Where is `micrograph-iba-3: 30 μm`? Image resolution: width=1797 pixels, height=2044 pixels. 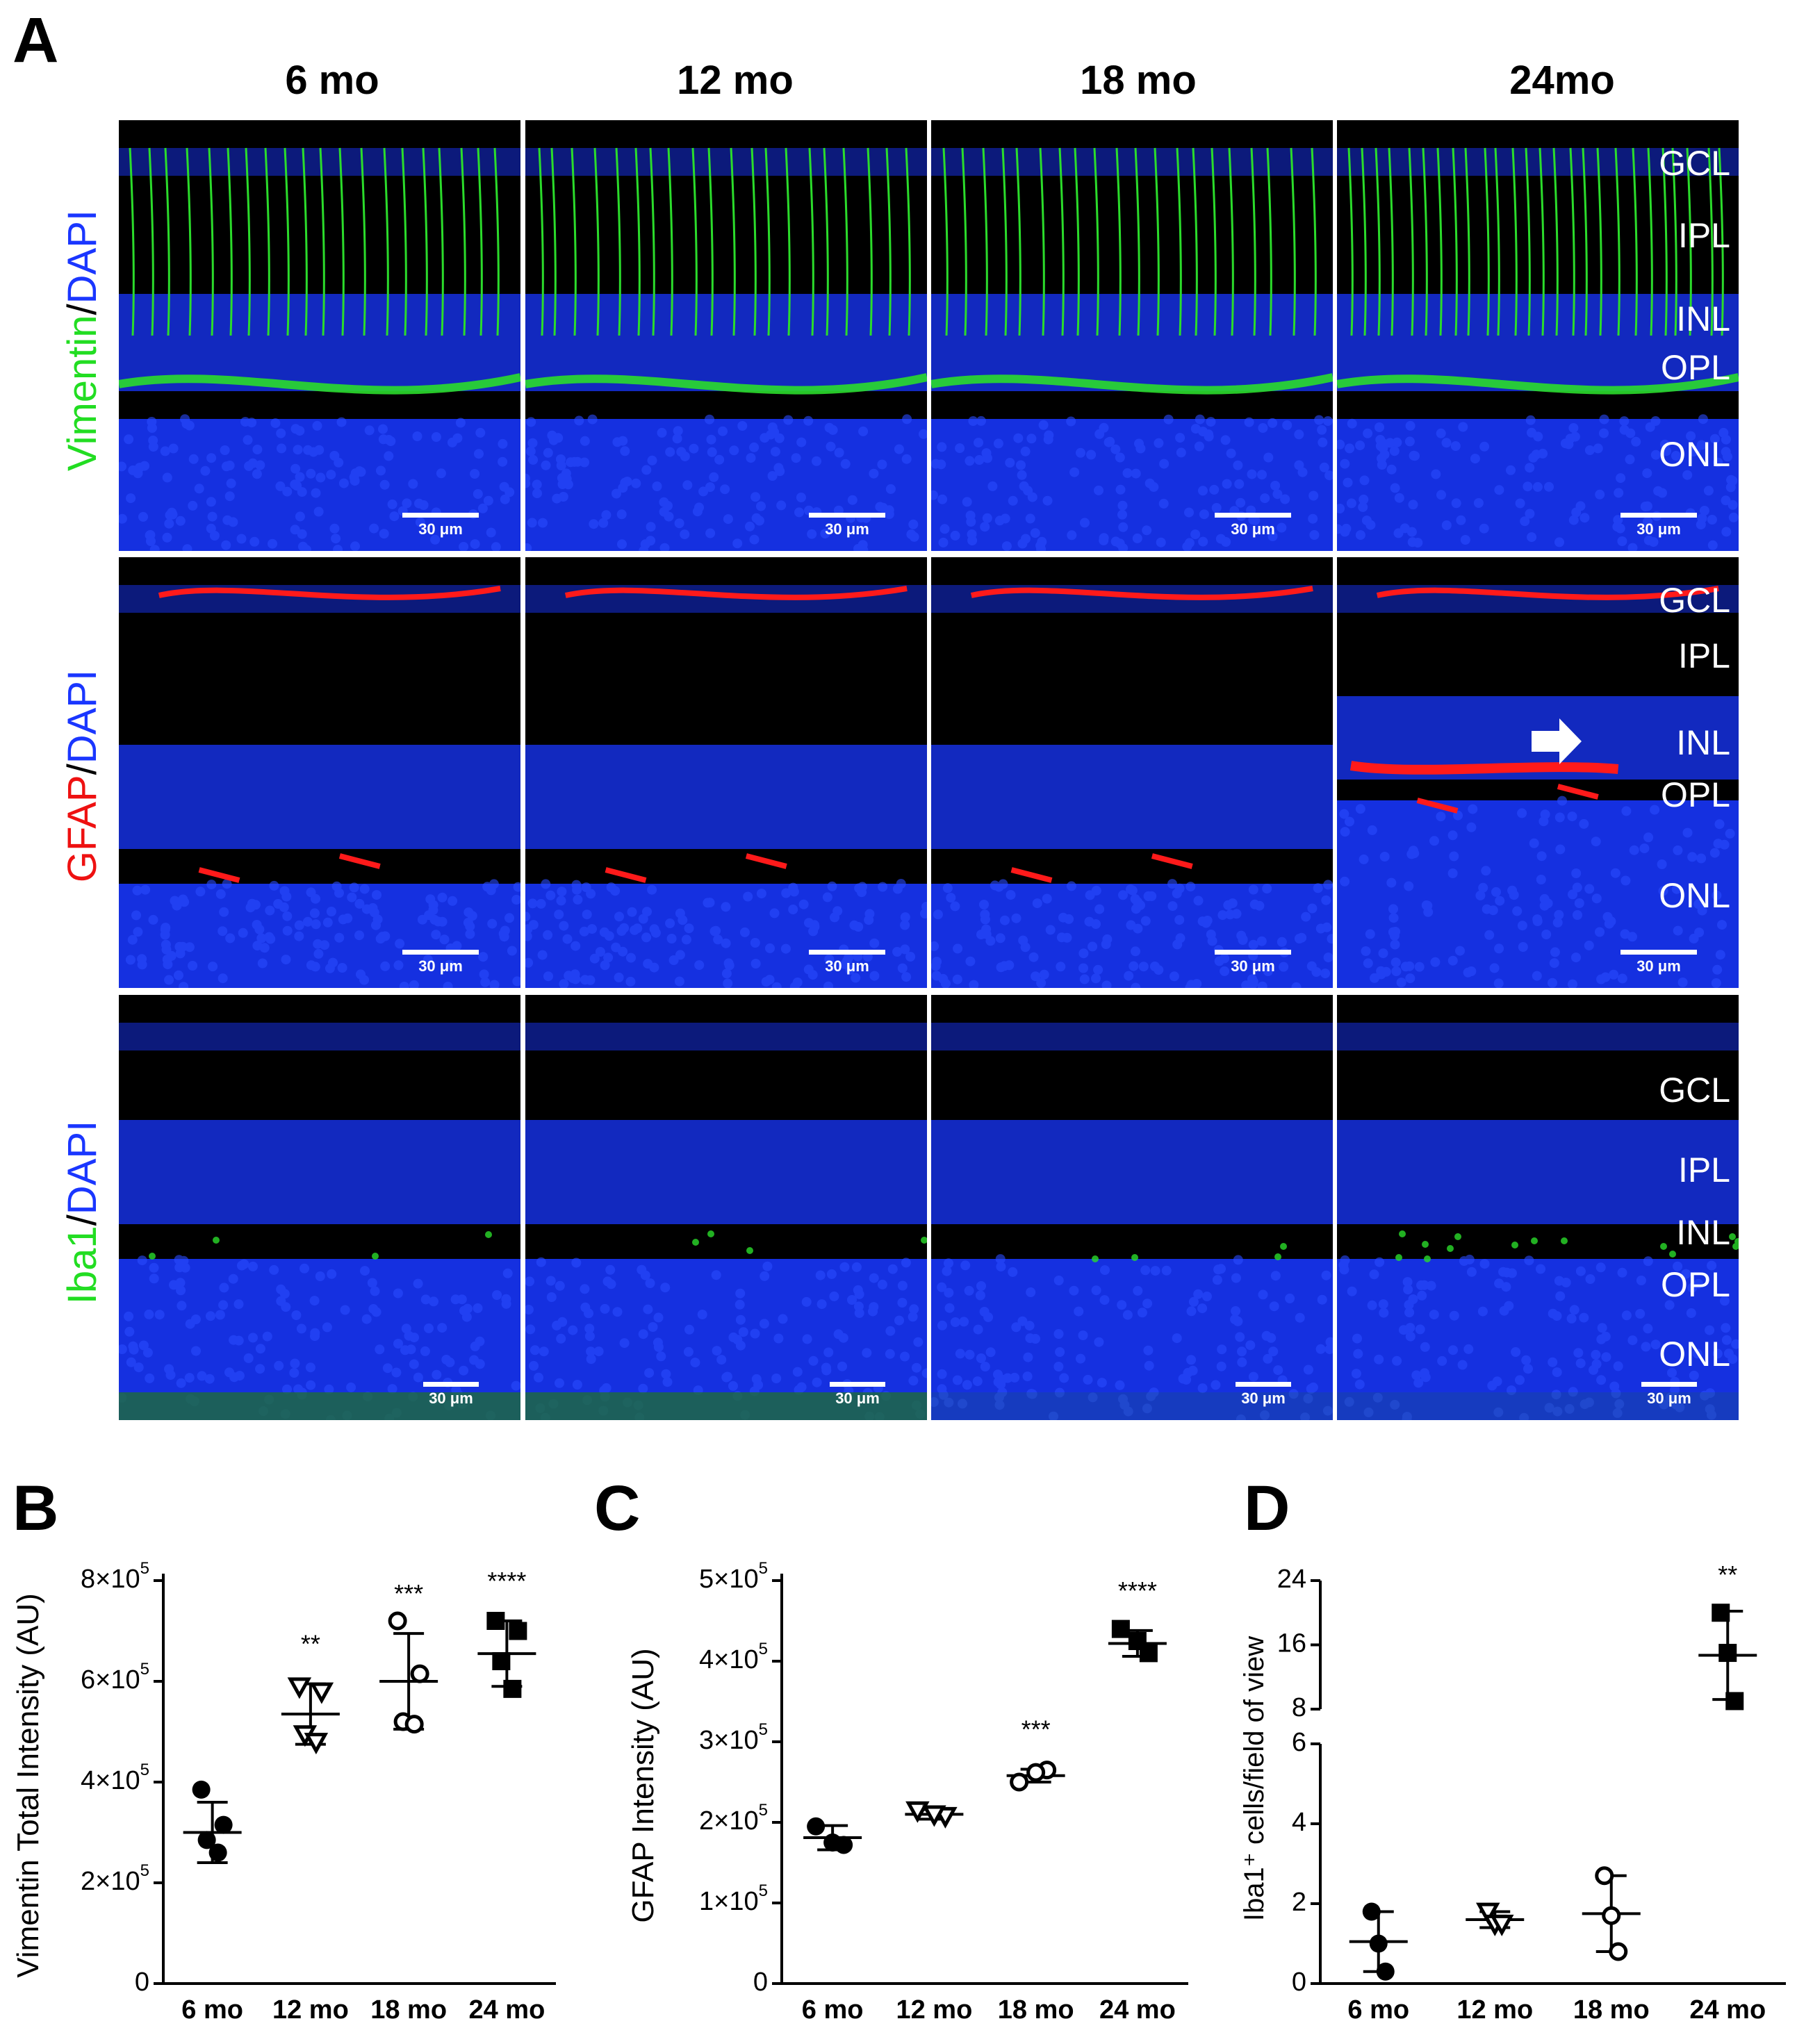 micrograph-iba-3: 30 μm is located at coordinates (1538, 1207).